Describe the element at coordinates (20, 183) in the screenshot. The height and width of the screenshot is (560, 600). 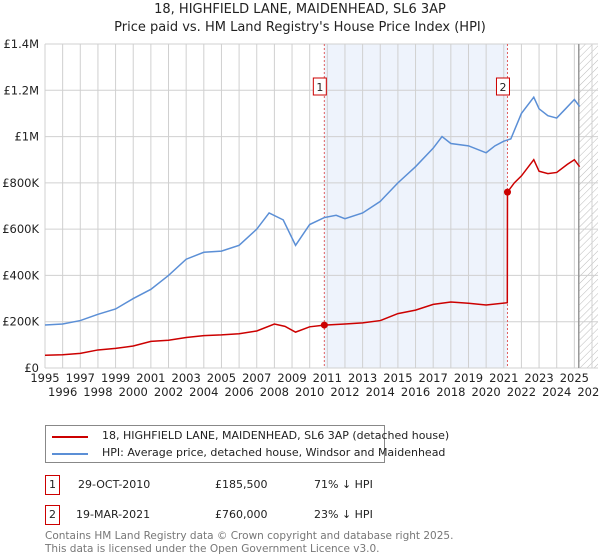
I see `y-tick-label: £800K` at that location.